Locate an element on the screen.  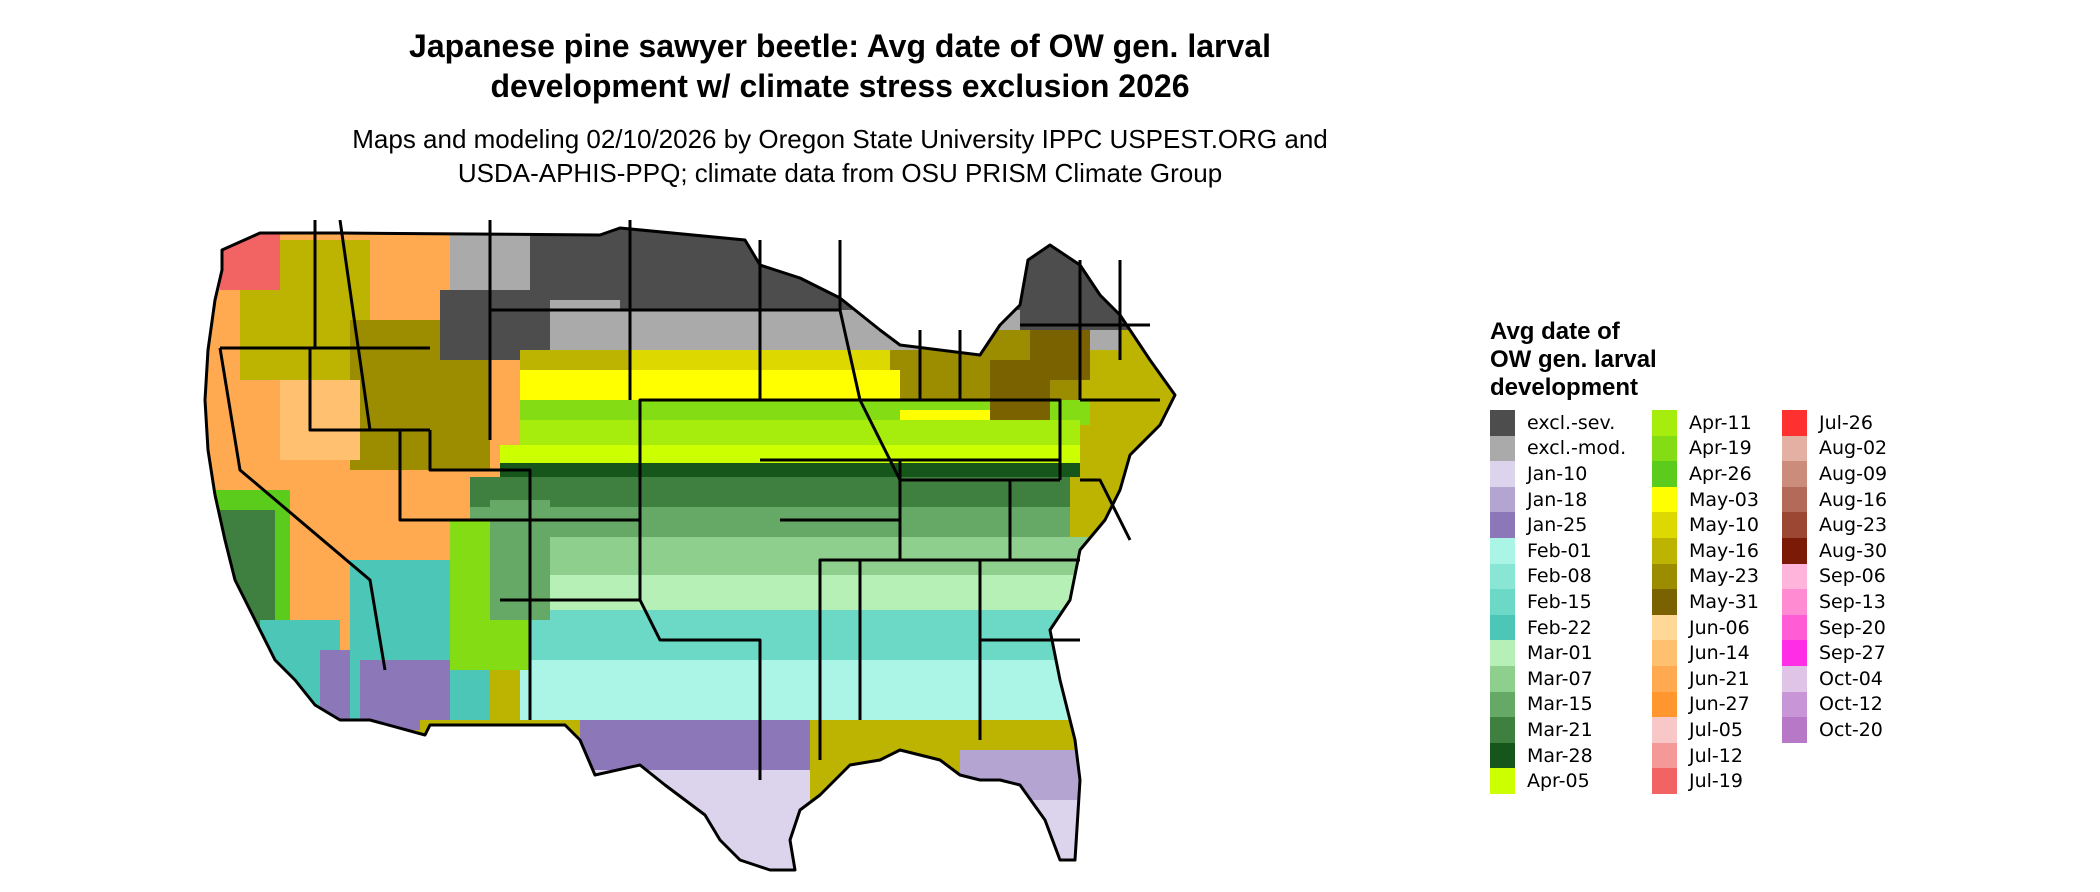
legend-item: Mar-28 is located at coordinates (1541, 755).